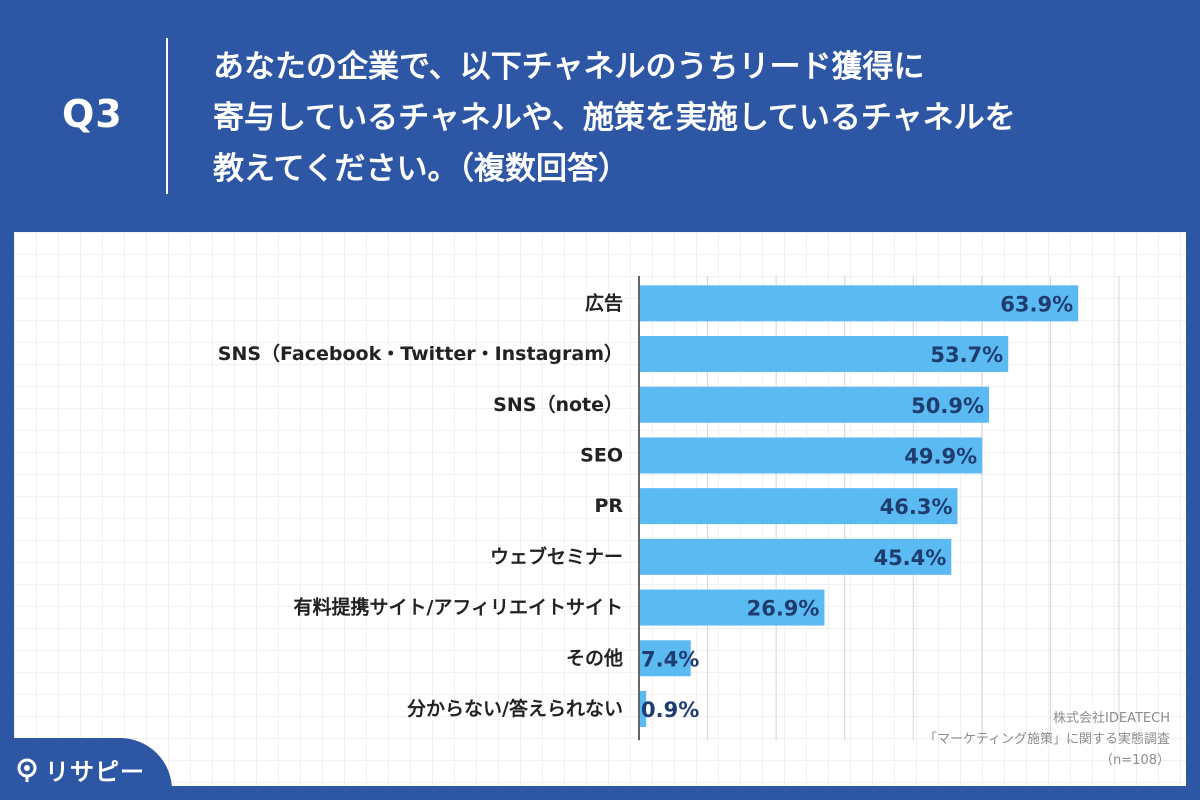  I want to click on value-label: 26.9%, so click(783, 609).